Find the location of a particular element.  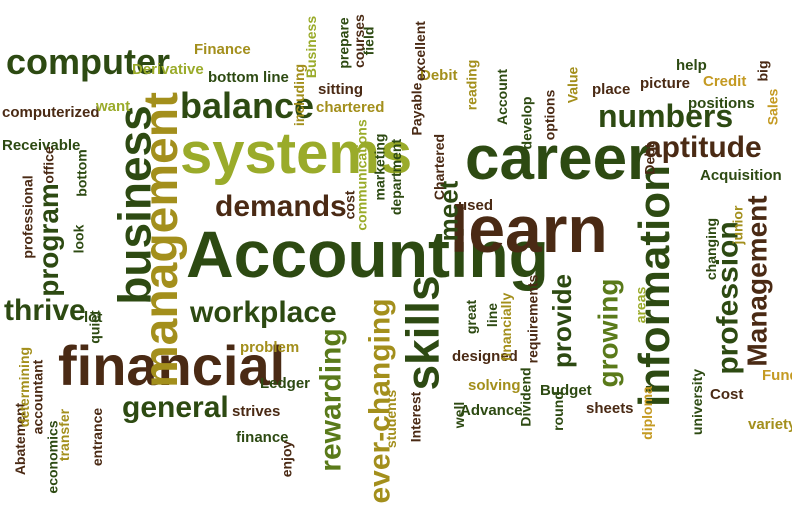

word-chartered: chartered is located at coordinates (350, 107).